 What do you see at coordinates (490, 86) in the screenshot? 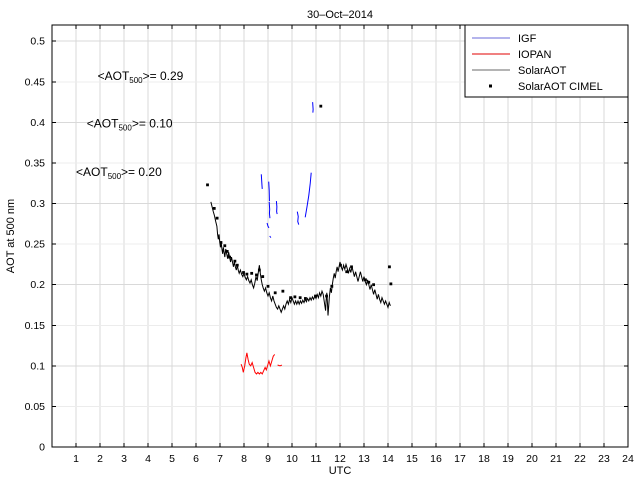
I see `legend-marker-swatch` at bounding box center [490, 86].